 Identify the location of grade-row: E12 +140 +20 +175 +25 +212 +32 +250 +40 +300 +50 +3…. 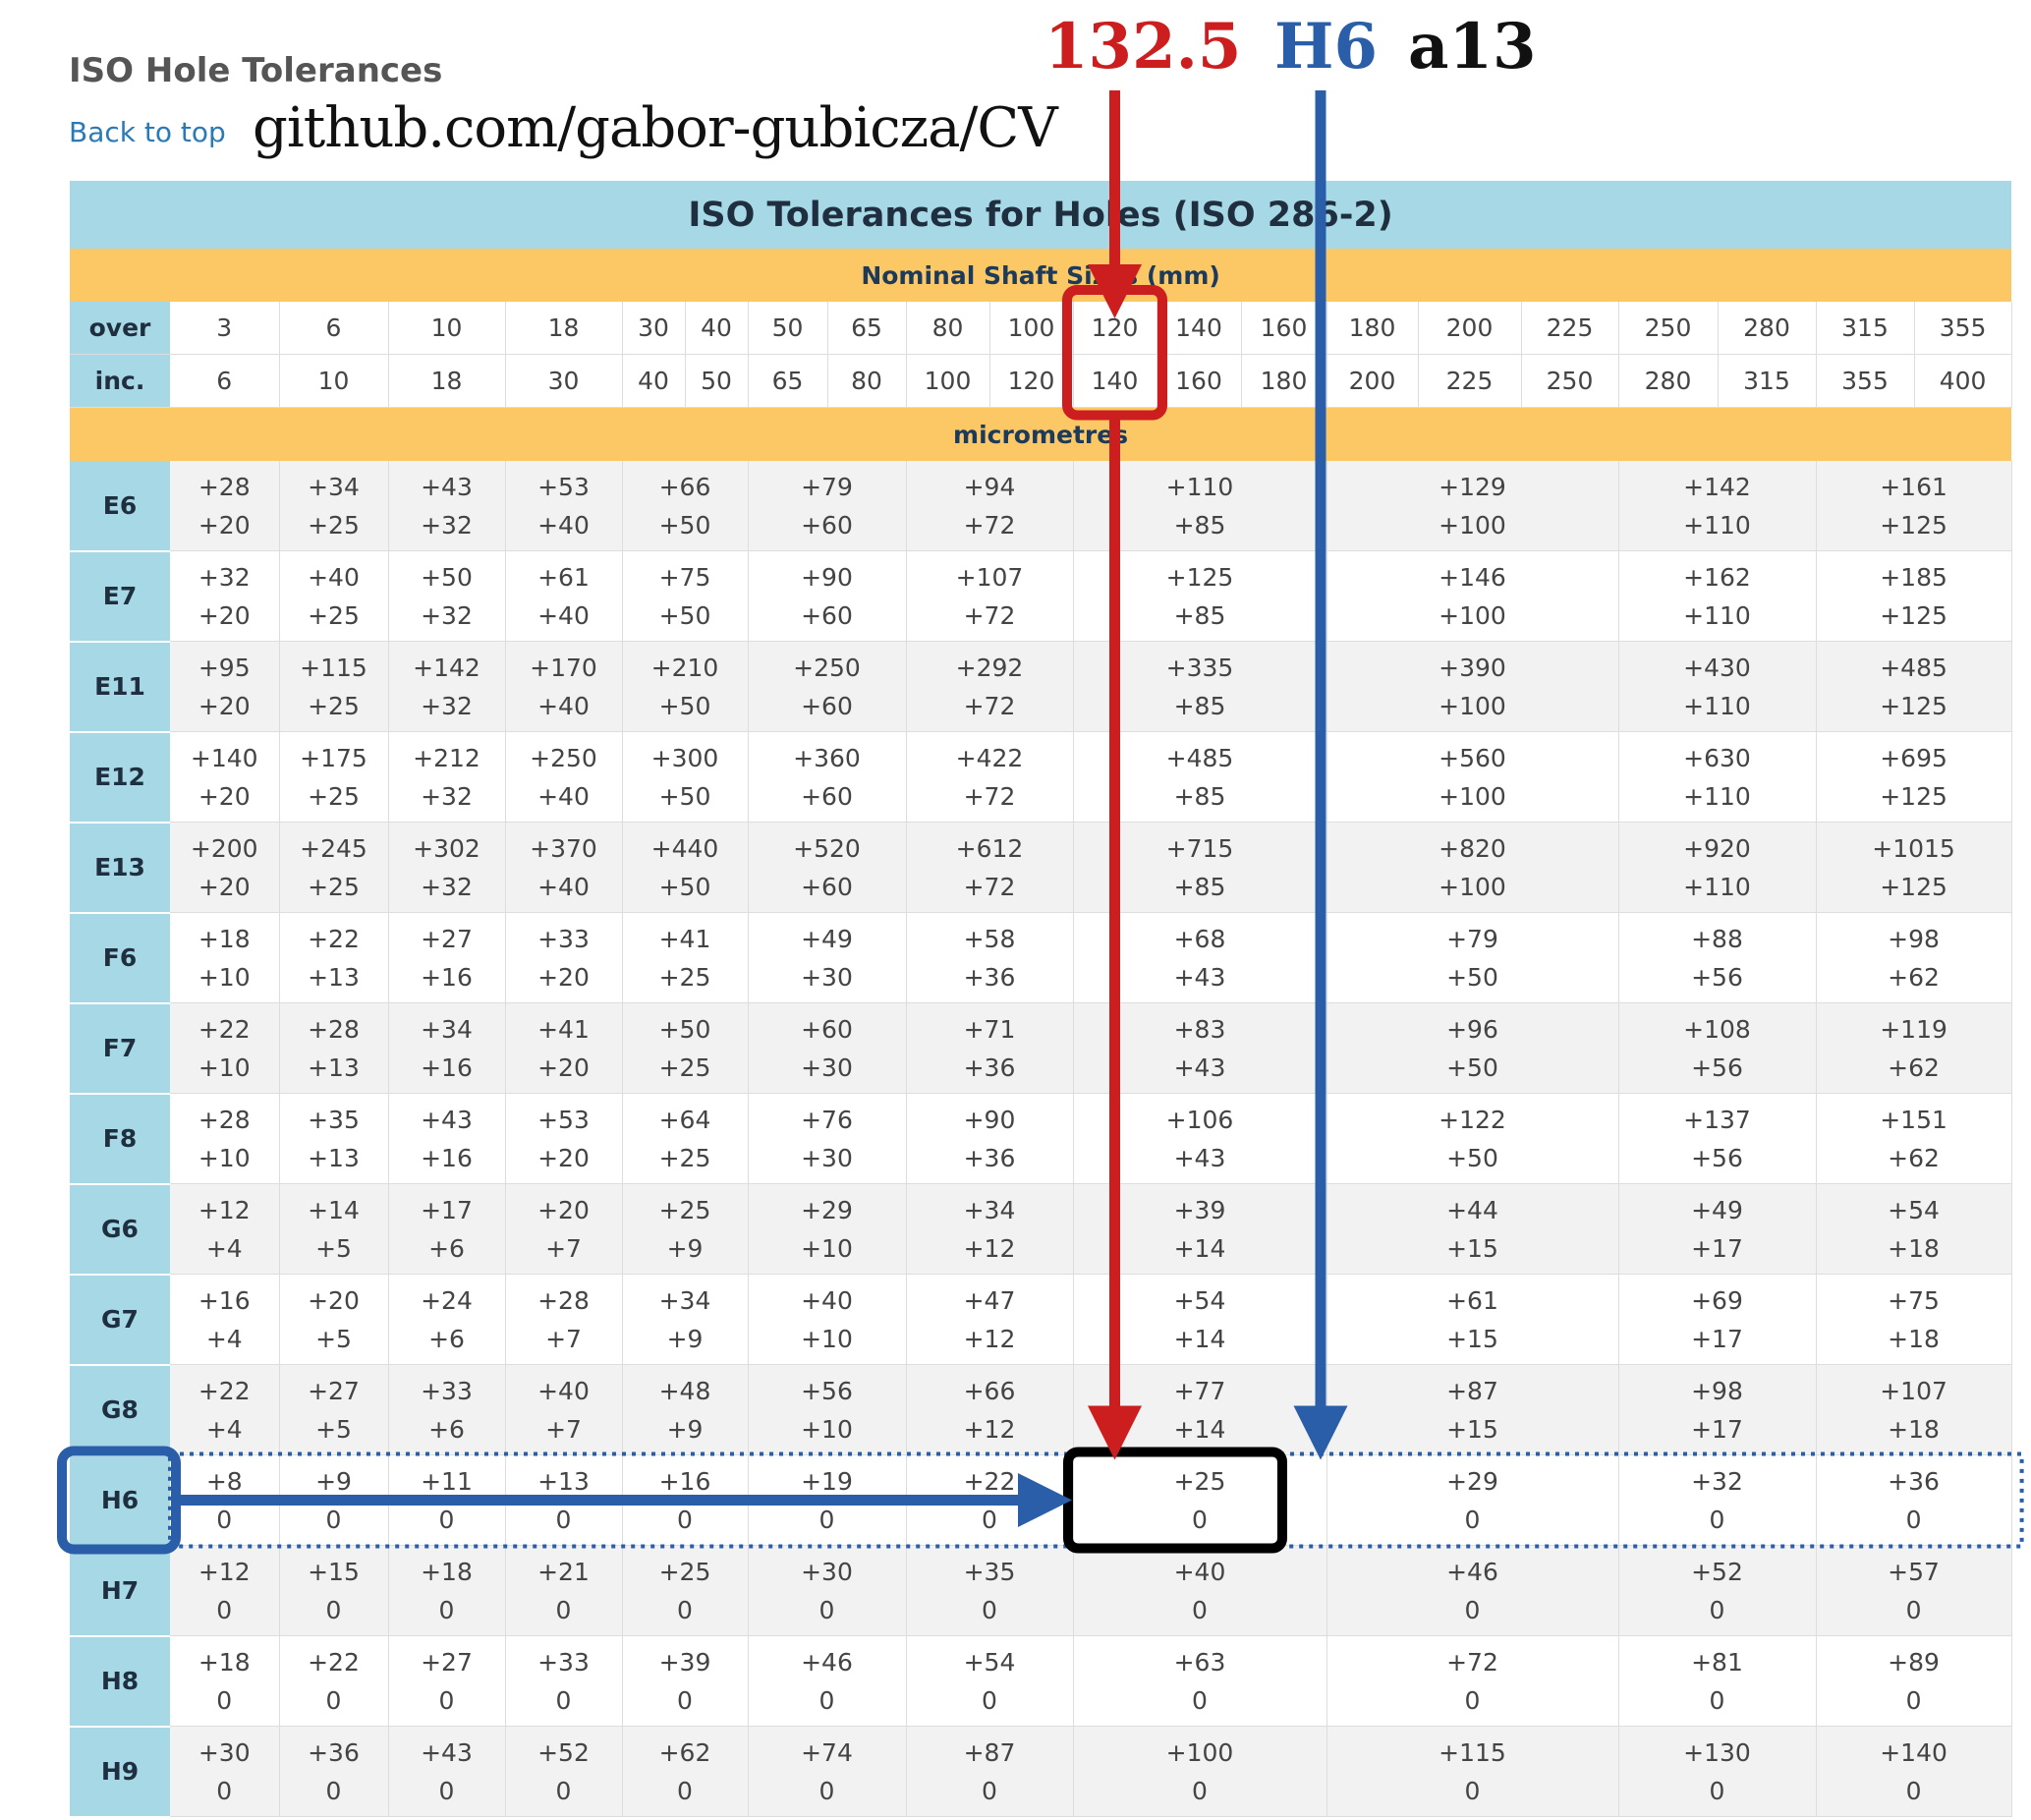
(1041, 777).